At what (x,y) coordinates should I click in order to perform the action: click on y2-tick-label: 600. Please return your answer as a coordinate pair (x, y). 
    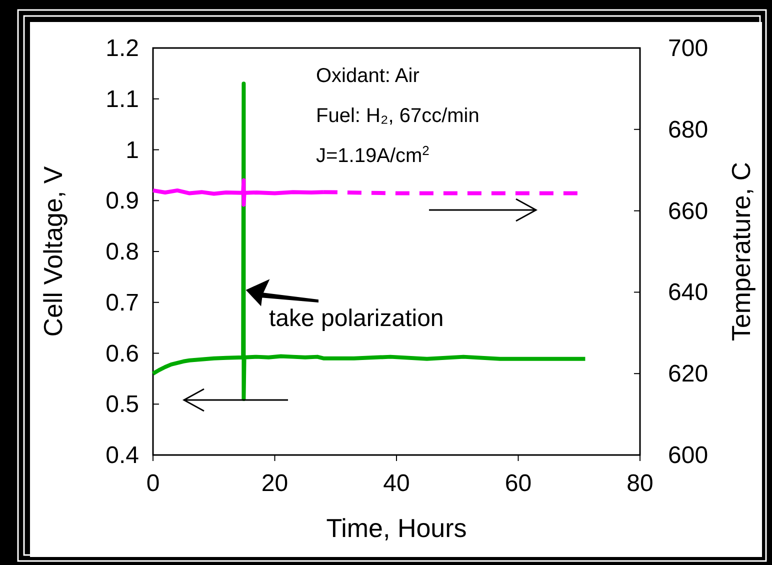
    Looking at the image, I should click on (688, 455).